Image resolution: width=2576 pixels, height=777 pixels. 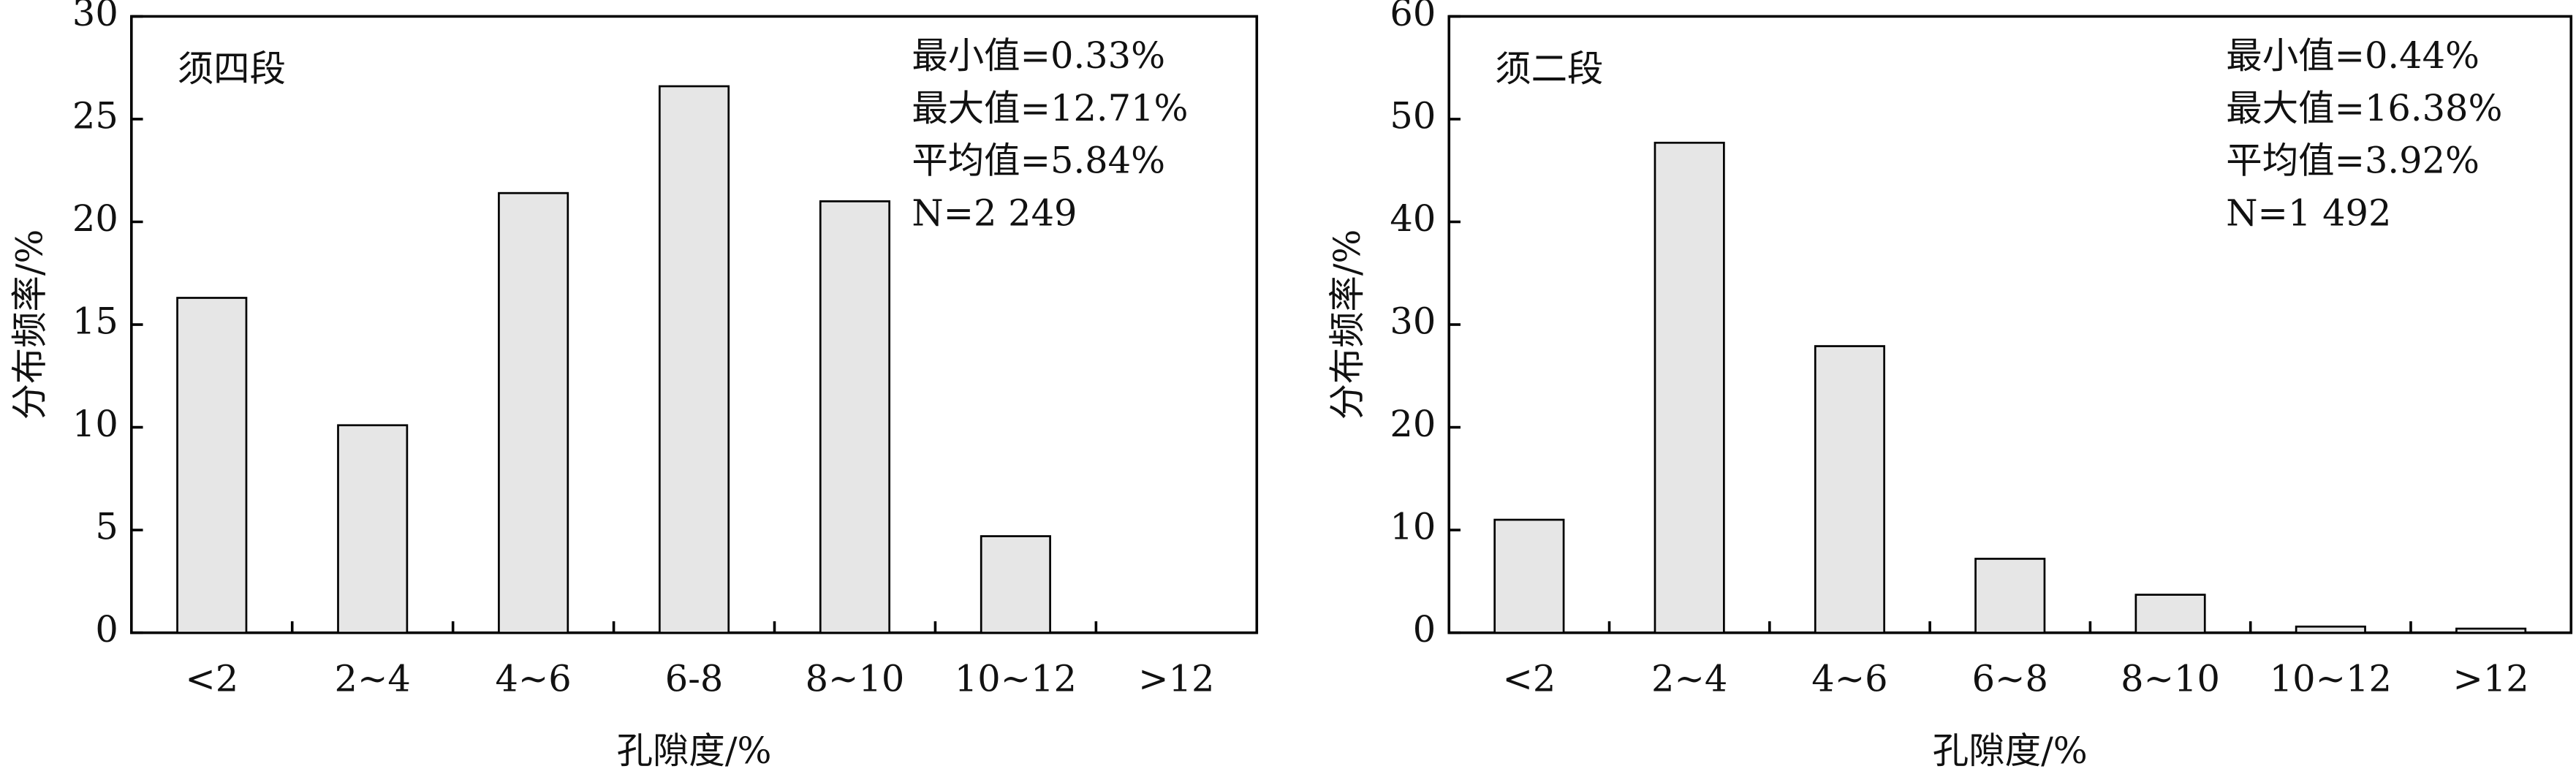 What do you see at coordinates (2010, 679) in the screenshot?
I see `x-tick-label: 6~8` at bounding box center [2010, 679].